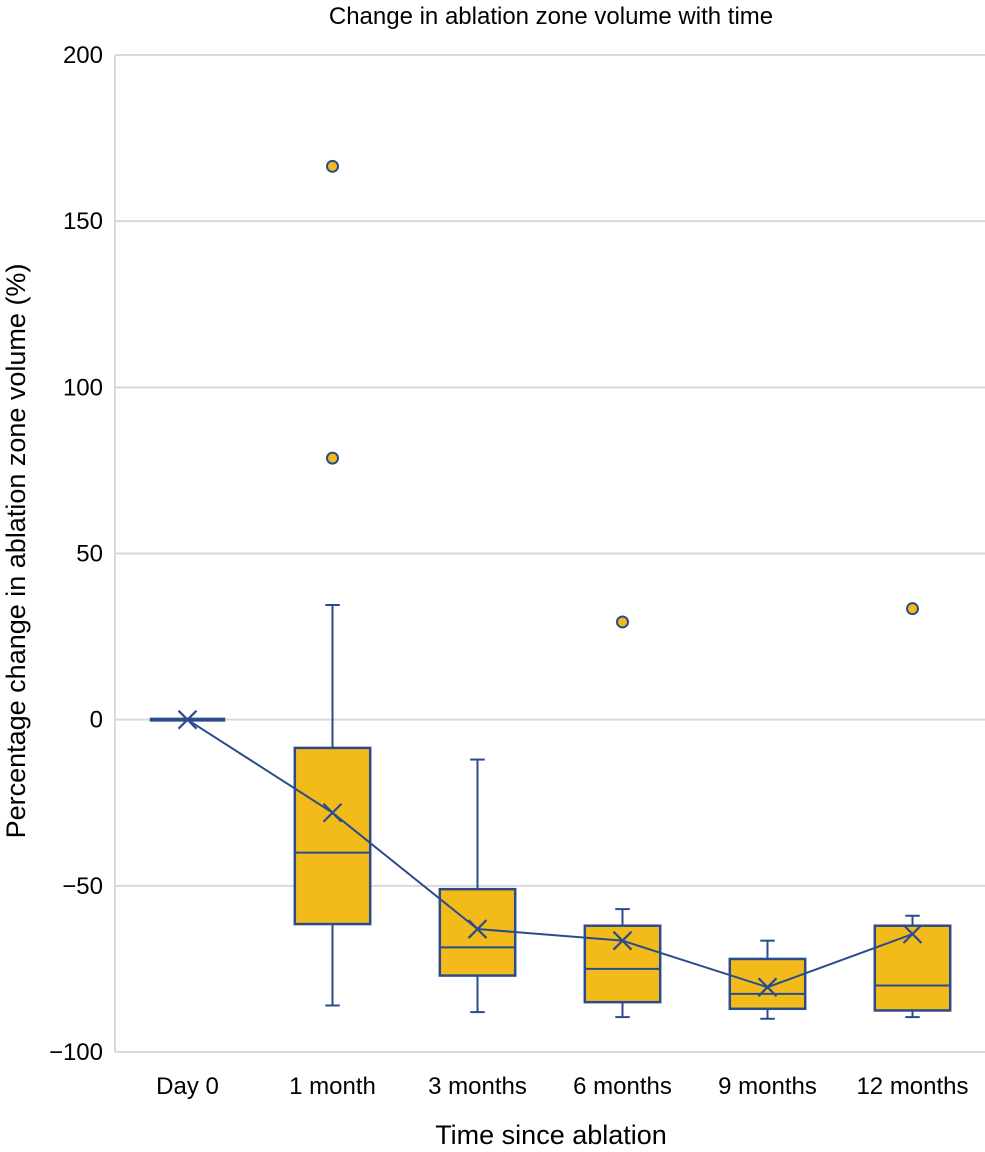 The width and height of the screenshot is (985, 1152). I want to click on chart-title: Change in ablation zone volume with time, so click(551, 16).